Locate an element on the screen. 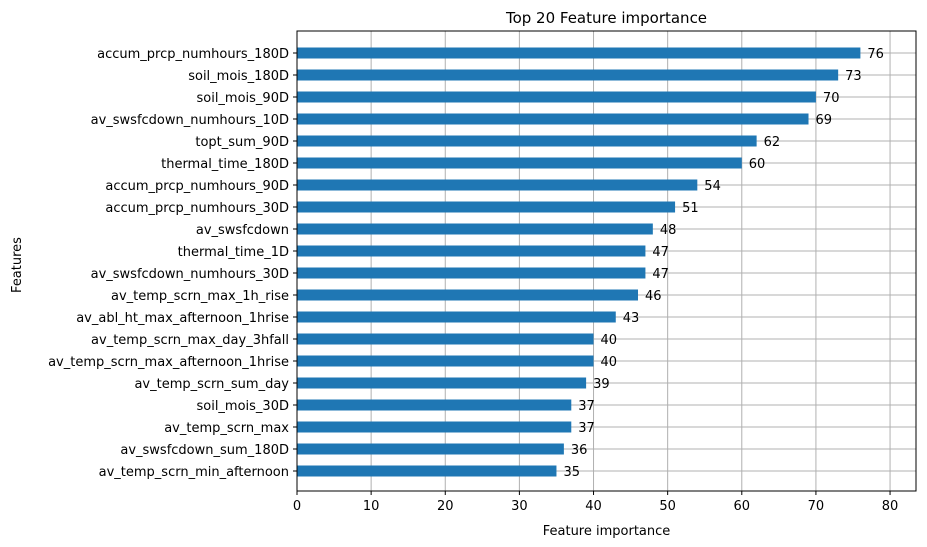 The height and width of the screenshot is (547, 927). y-tick-label: av_temp_scrn_min_afternoon is located at coordinates (194, 472).